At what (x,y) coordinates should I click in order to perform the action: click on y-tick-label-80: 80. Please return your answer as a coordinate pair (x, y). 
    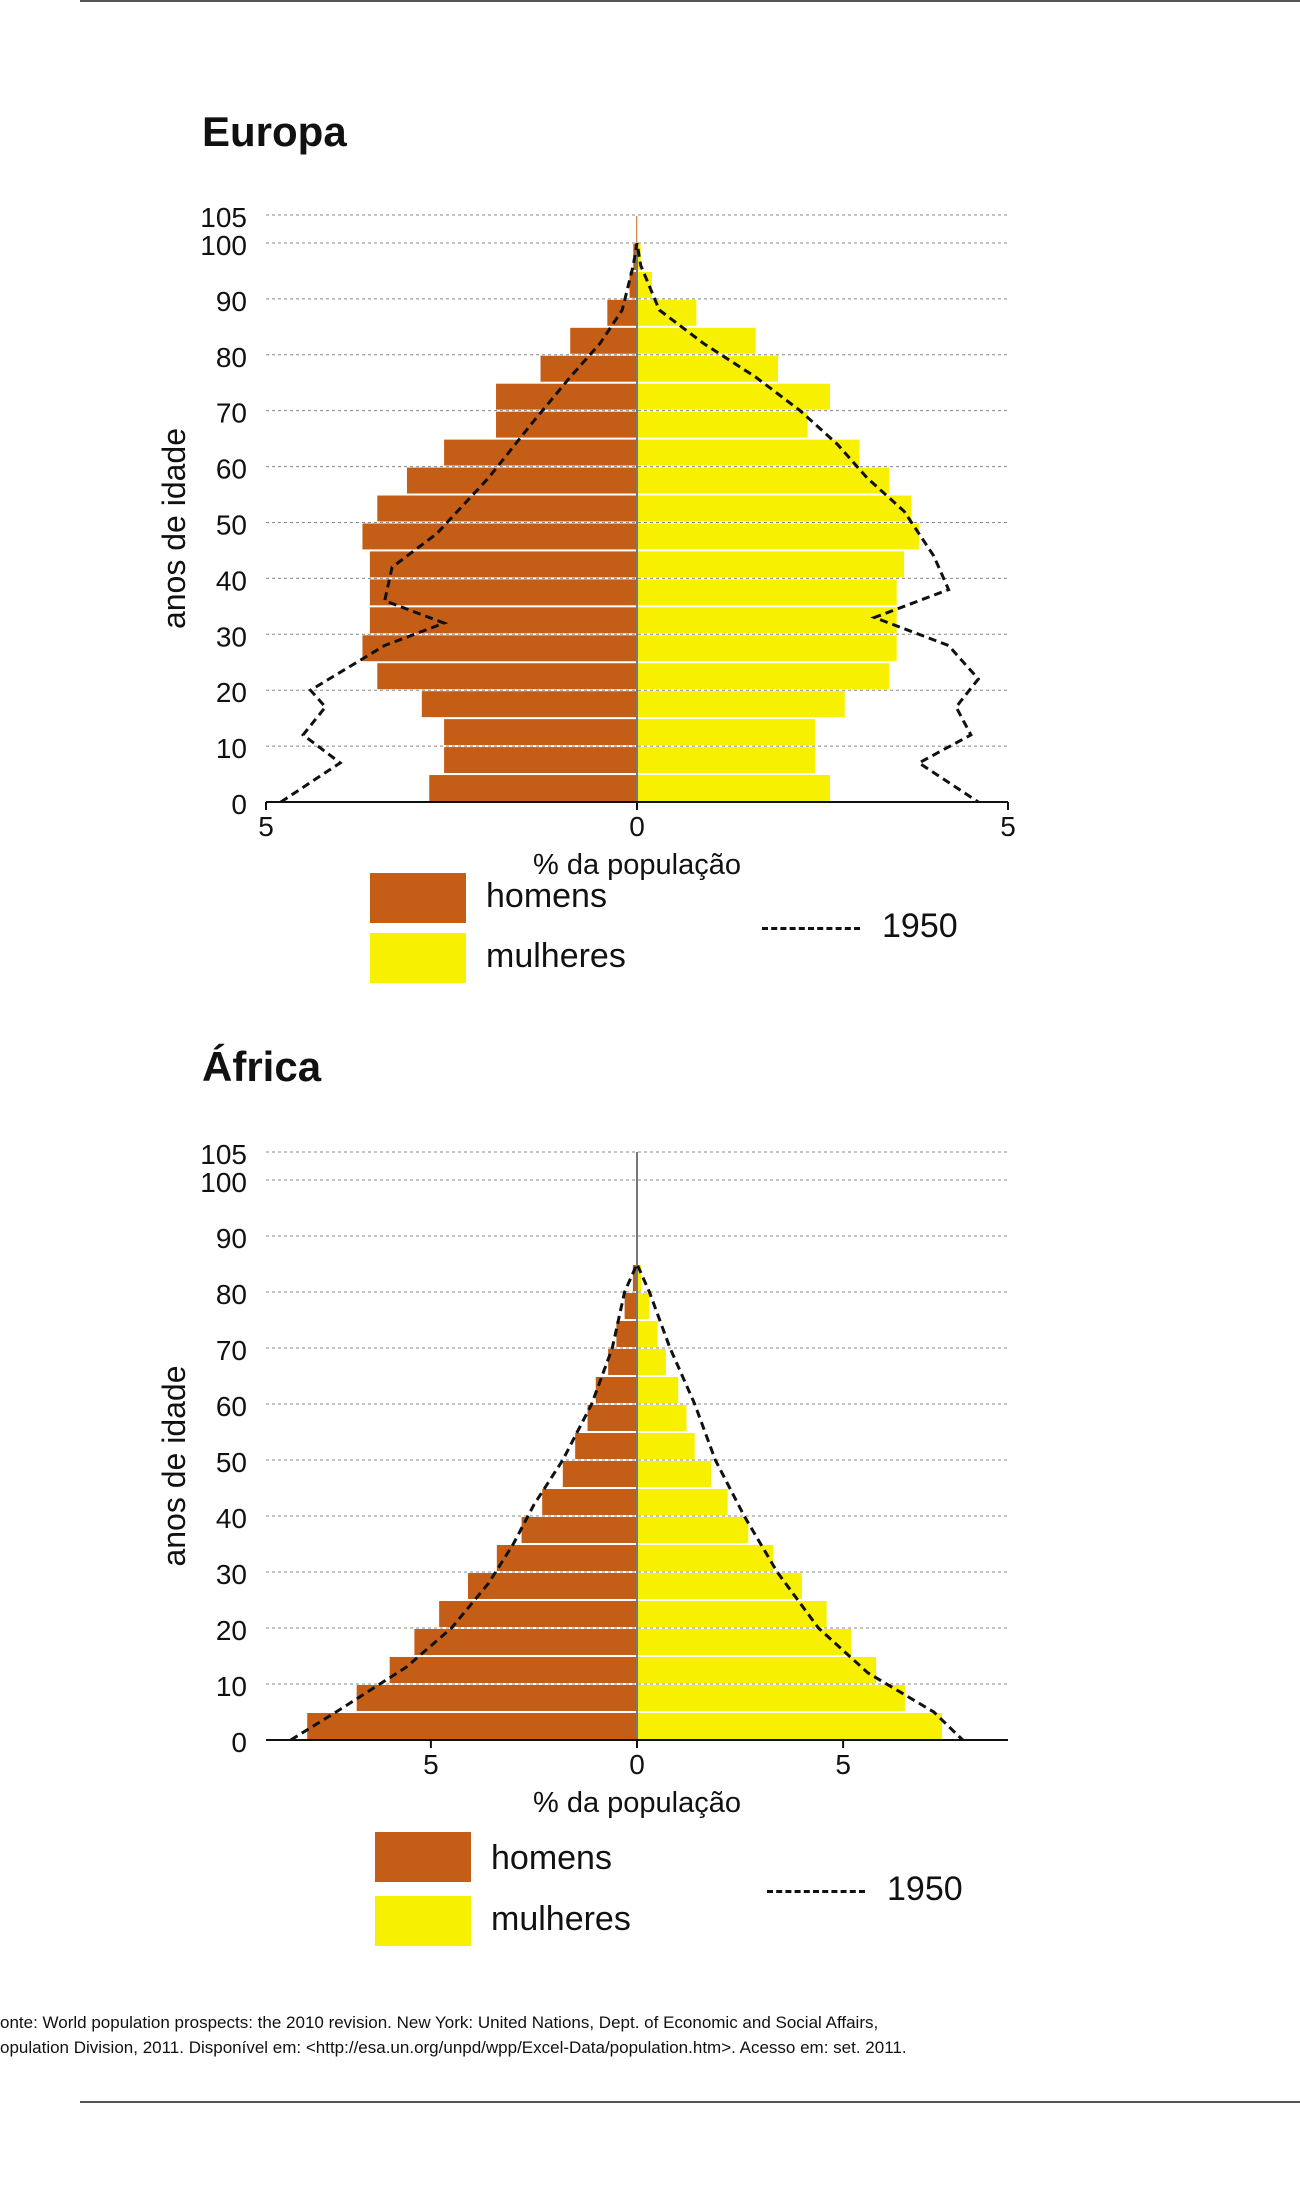
    Looking at the image, I should click on (231, 357).